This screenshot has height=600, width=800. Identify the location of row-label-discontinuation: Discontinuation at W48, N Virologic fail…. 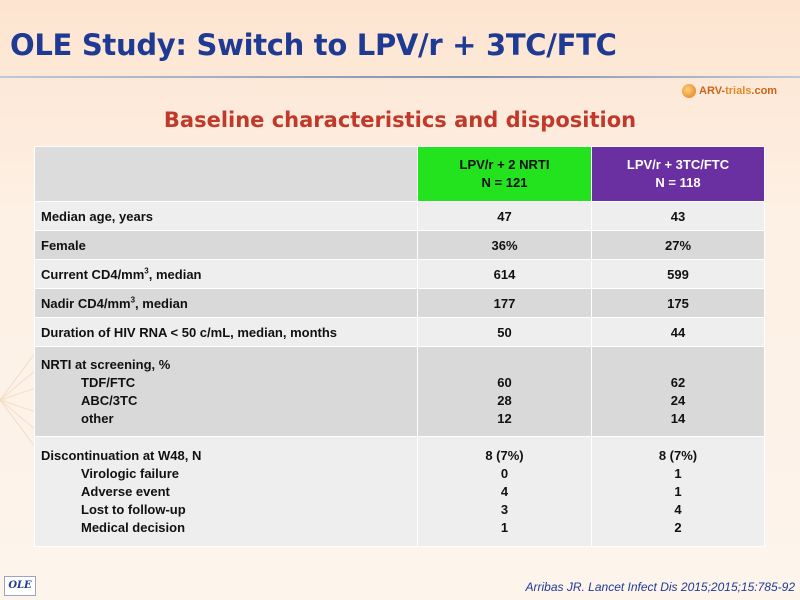
(226, 491).